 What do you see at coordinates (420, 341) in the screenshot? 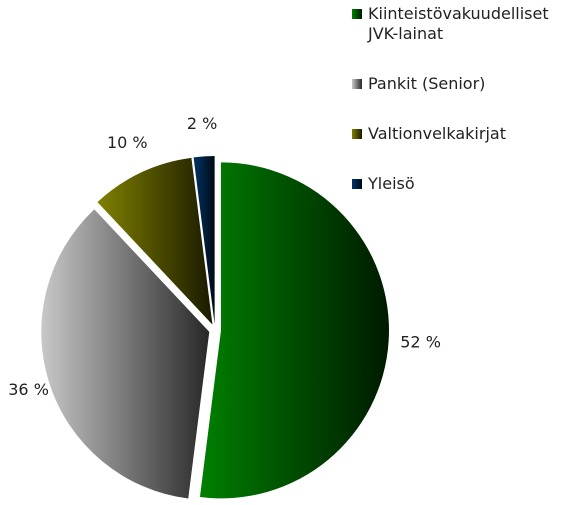
I see `data-label: 52 %` at bounding box center [420, 341].